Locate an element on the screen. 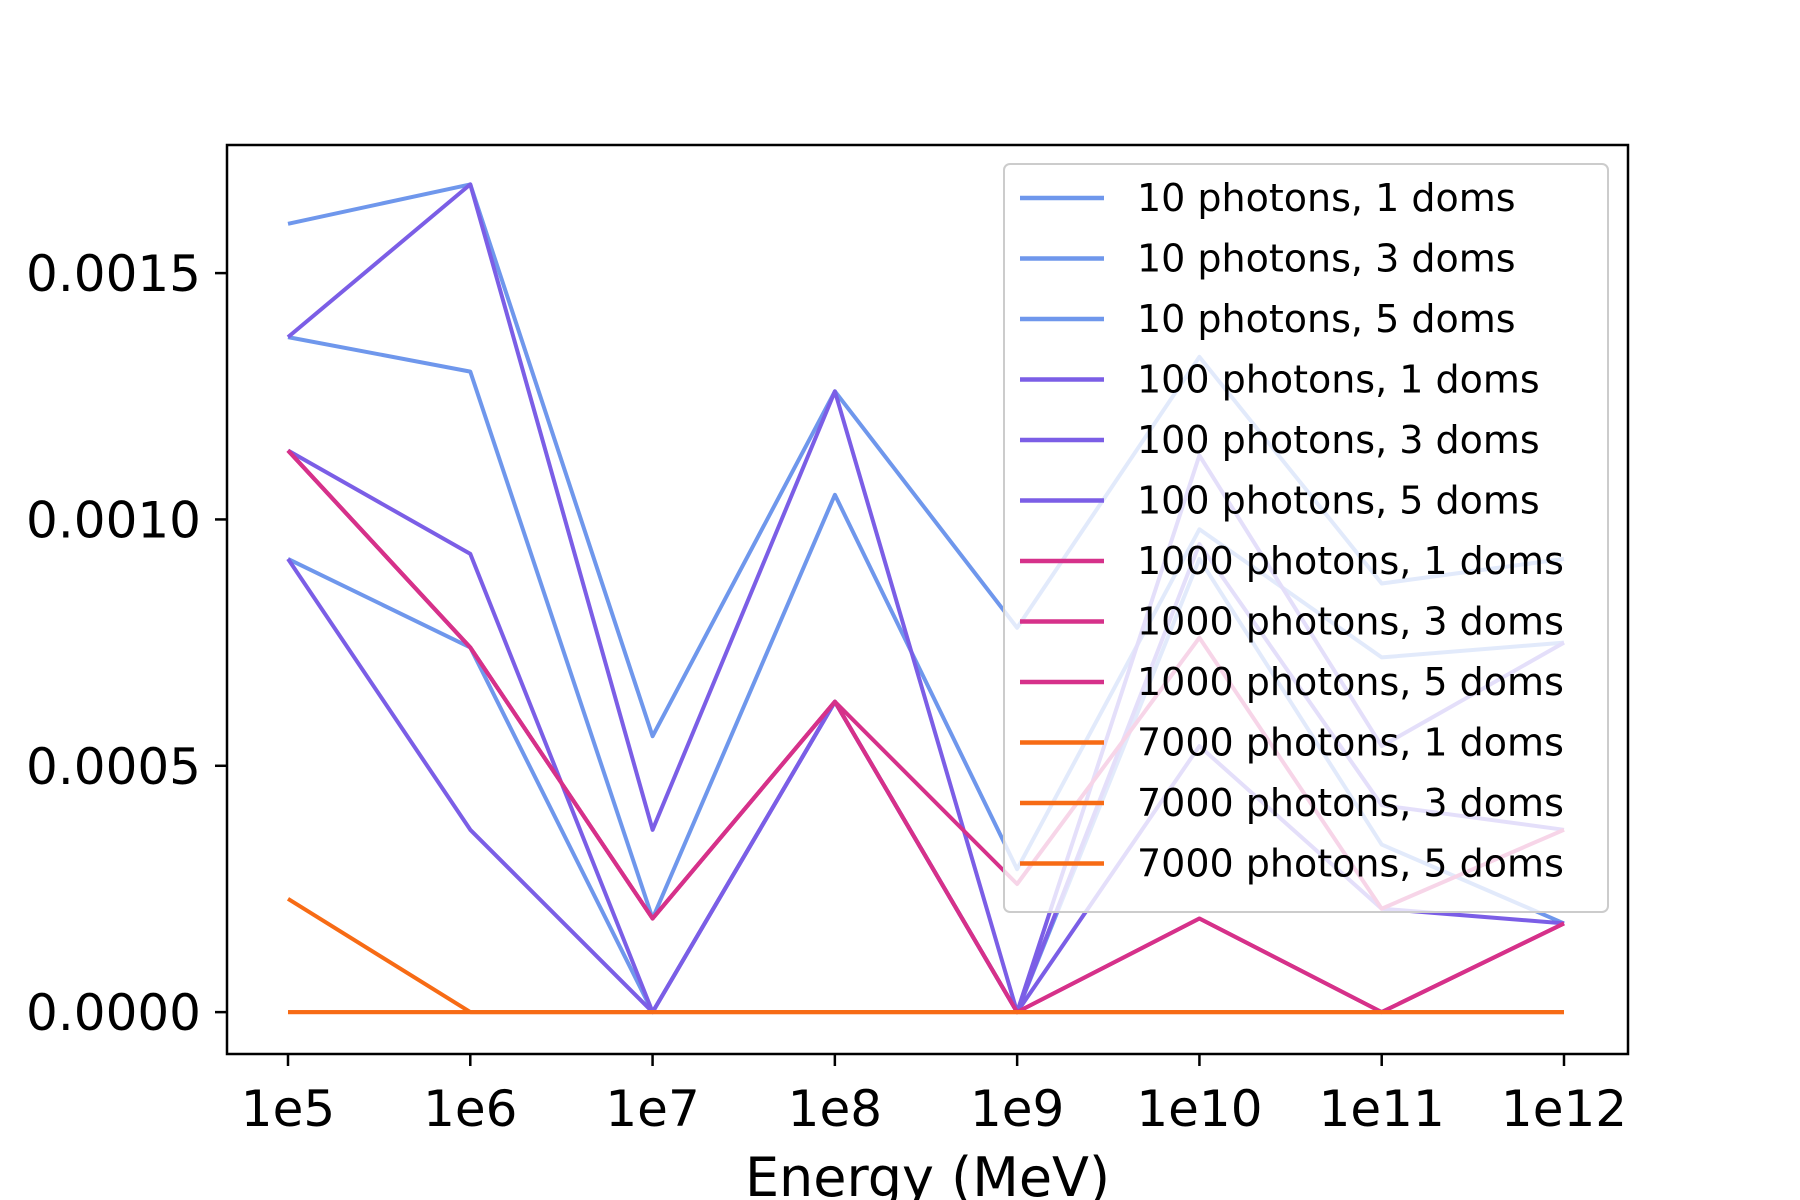 This screenshot has height=1200, width=1800. x-tick-label: 1e6 is located at coordinates (470, 1109).